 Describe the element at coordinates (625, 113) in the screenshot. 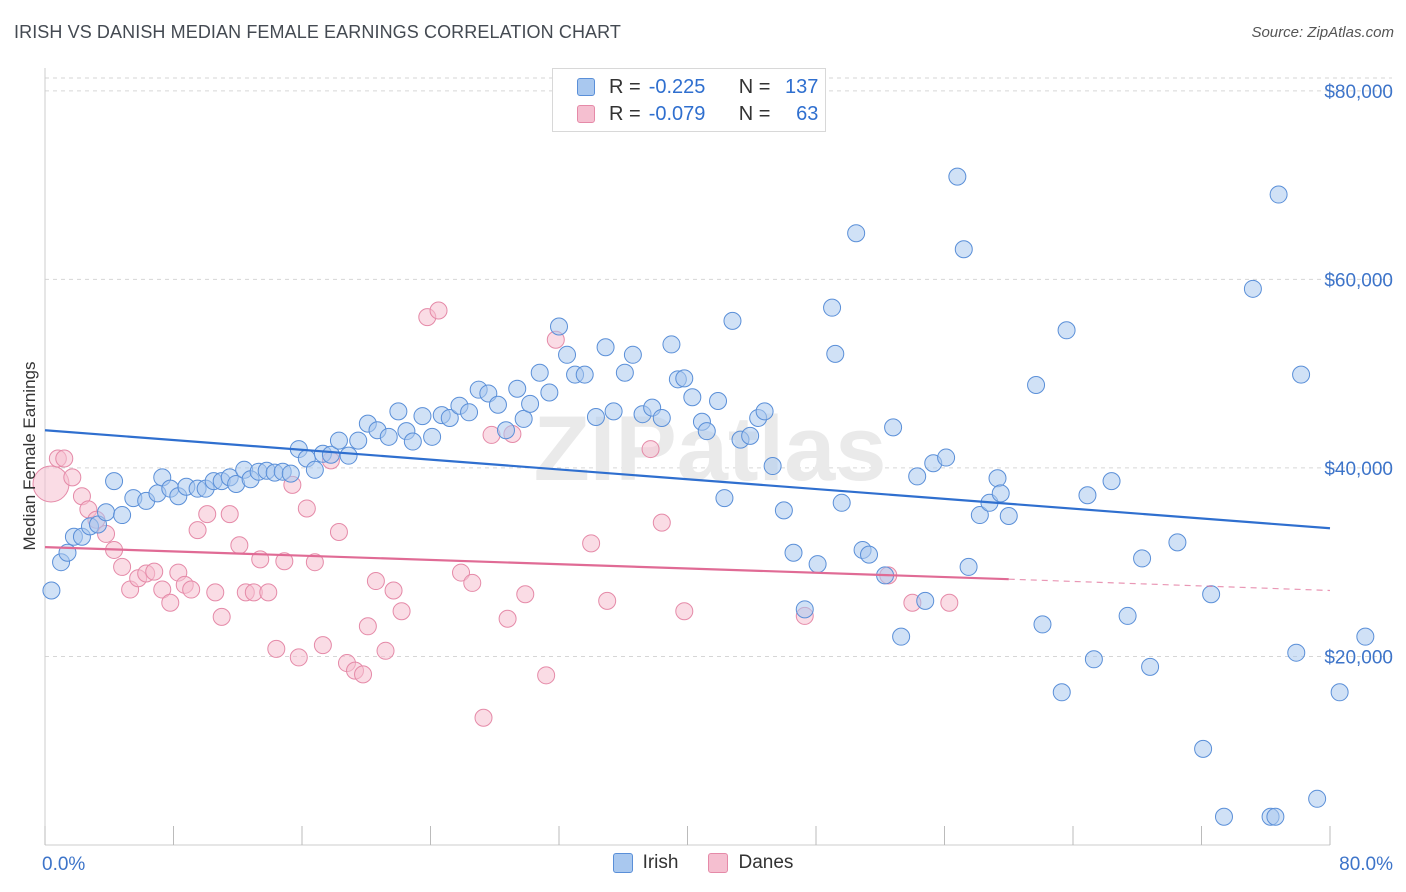

I see `danes-r-label: R =` at that location.